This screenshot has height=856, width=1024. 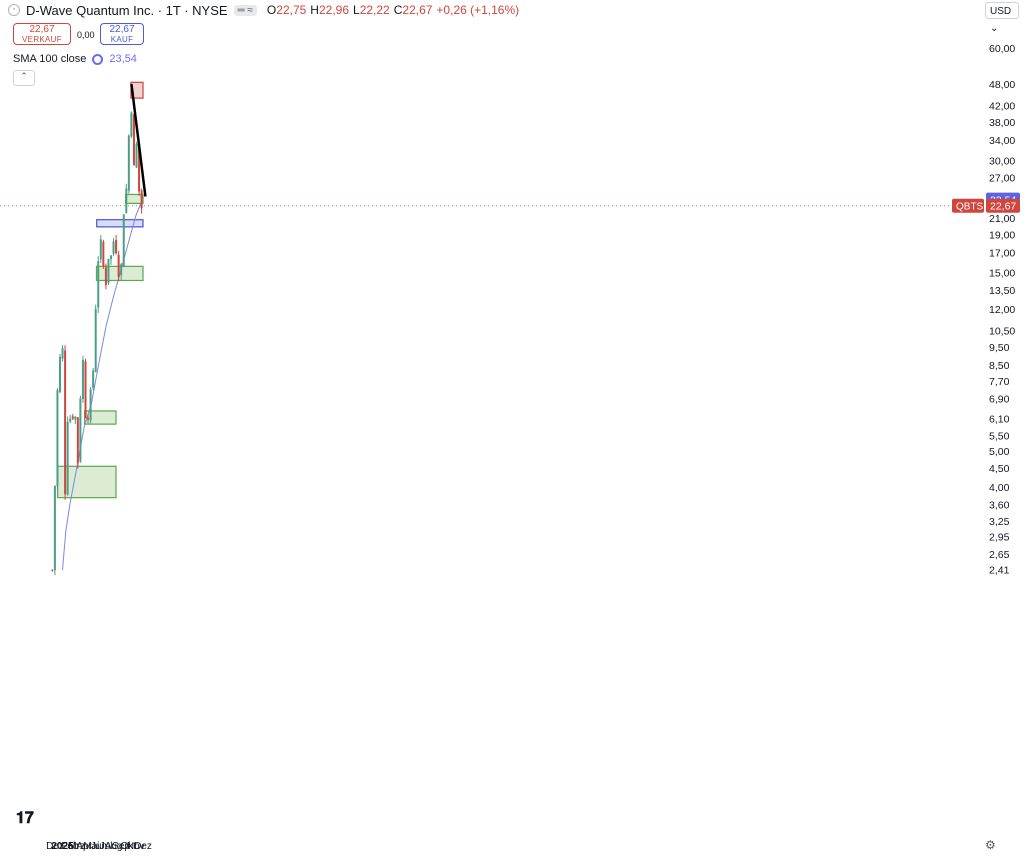 I want to click on price-tick-label: 3,25, so click(x=999, y=522).